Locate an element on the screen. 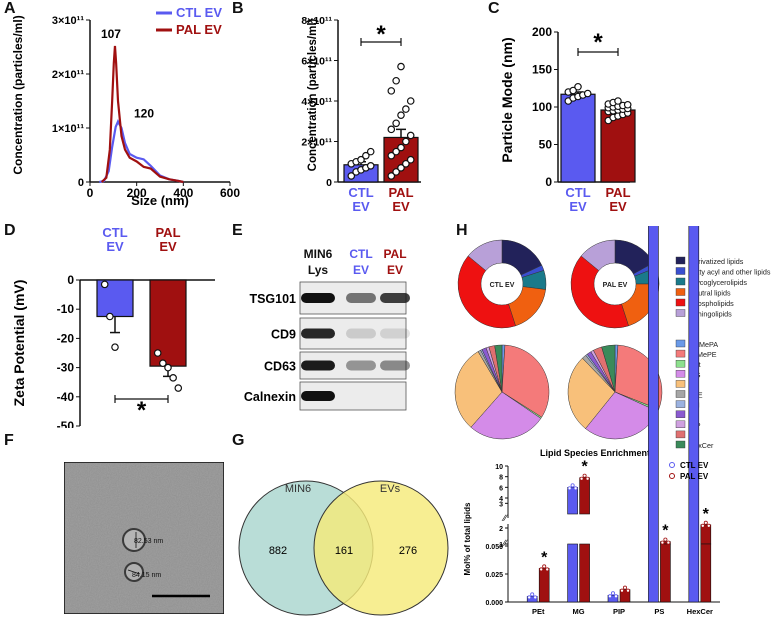  panel-g-venn-diagram: MIN6 EVs 882 161 276 is located at coordinates (343, 548).